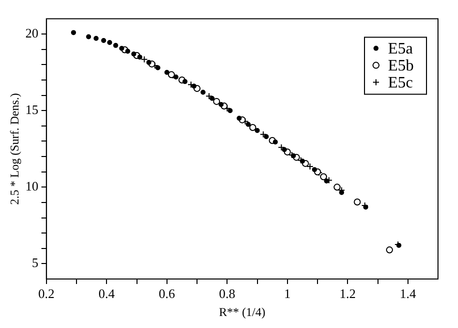 This screenshot has height=328, width=458. Describe the element at coordinates (227, 294) in the screenshot. I see `x-tick-label: 0.8` at that location.